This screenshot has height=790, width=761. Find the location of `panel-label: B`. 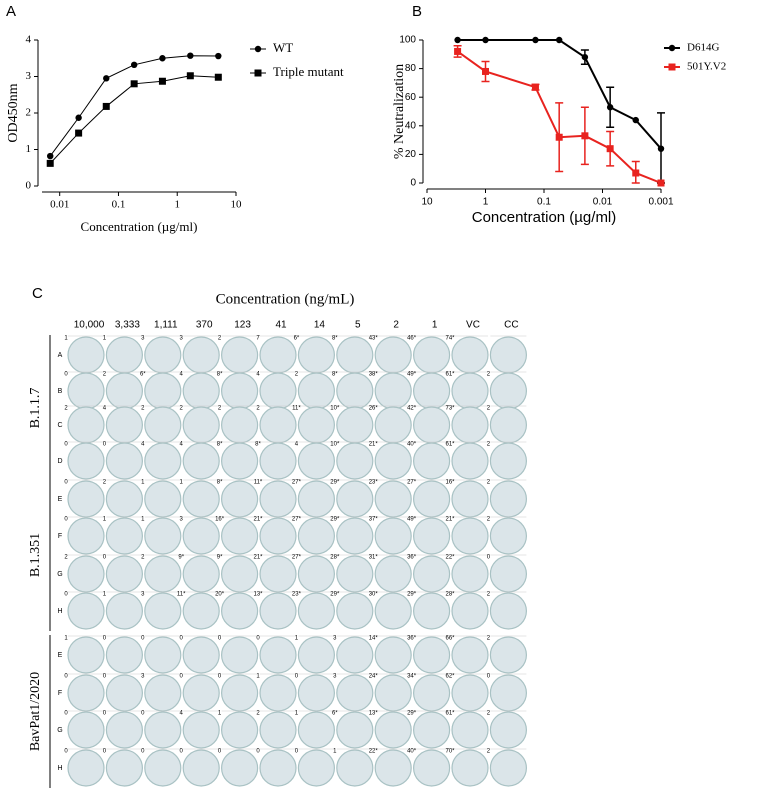

panel-label: B is located at coordinates (417, 11).